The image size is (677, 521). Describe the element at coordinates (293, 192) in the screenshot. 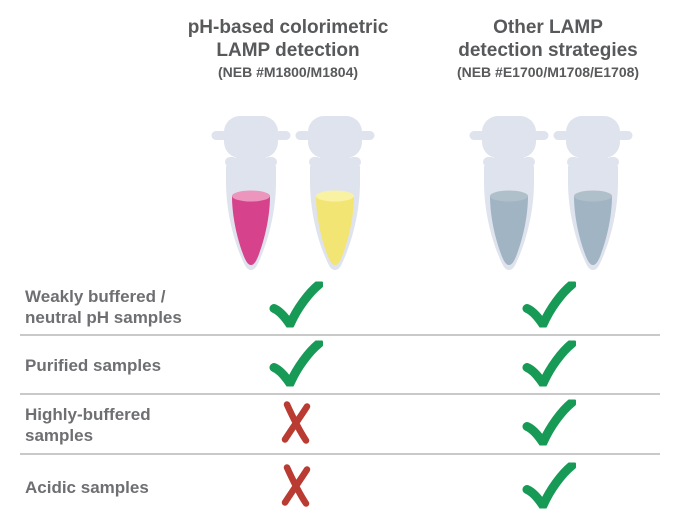

I see `tube-pair-colorimetric` at that location.